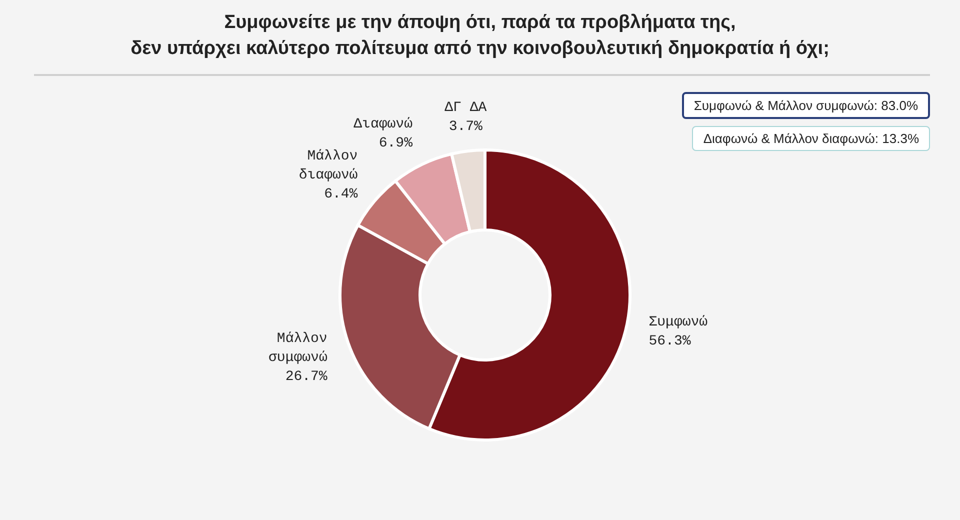  What do you see at coordinates (480, 36) in the screenshot?
I see `chart-title: Συμφωνείτε με την άποψη ότι, παρά τα προβλήματα της, δεν υπάρχει καλύτερο πολίτευμα από την κοινοβουλευτική δημοκρατία ή όχι;` at bounding box center [480, 36].